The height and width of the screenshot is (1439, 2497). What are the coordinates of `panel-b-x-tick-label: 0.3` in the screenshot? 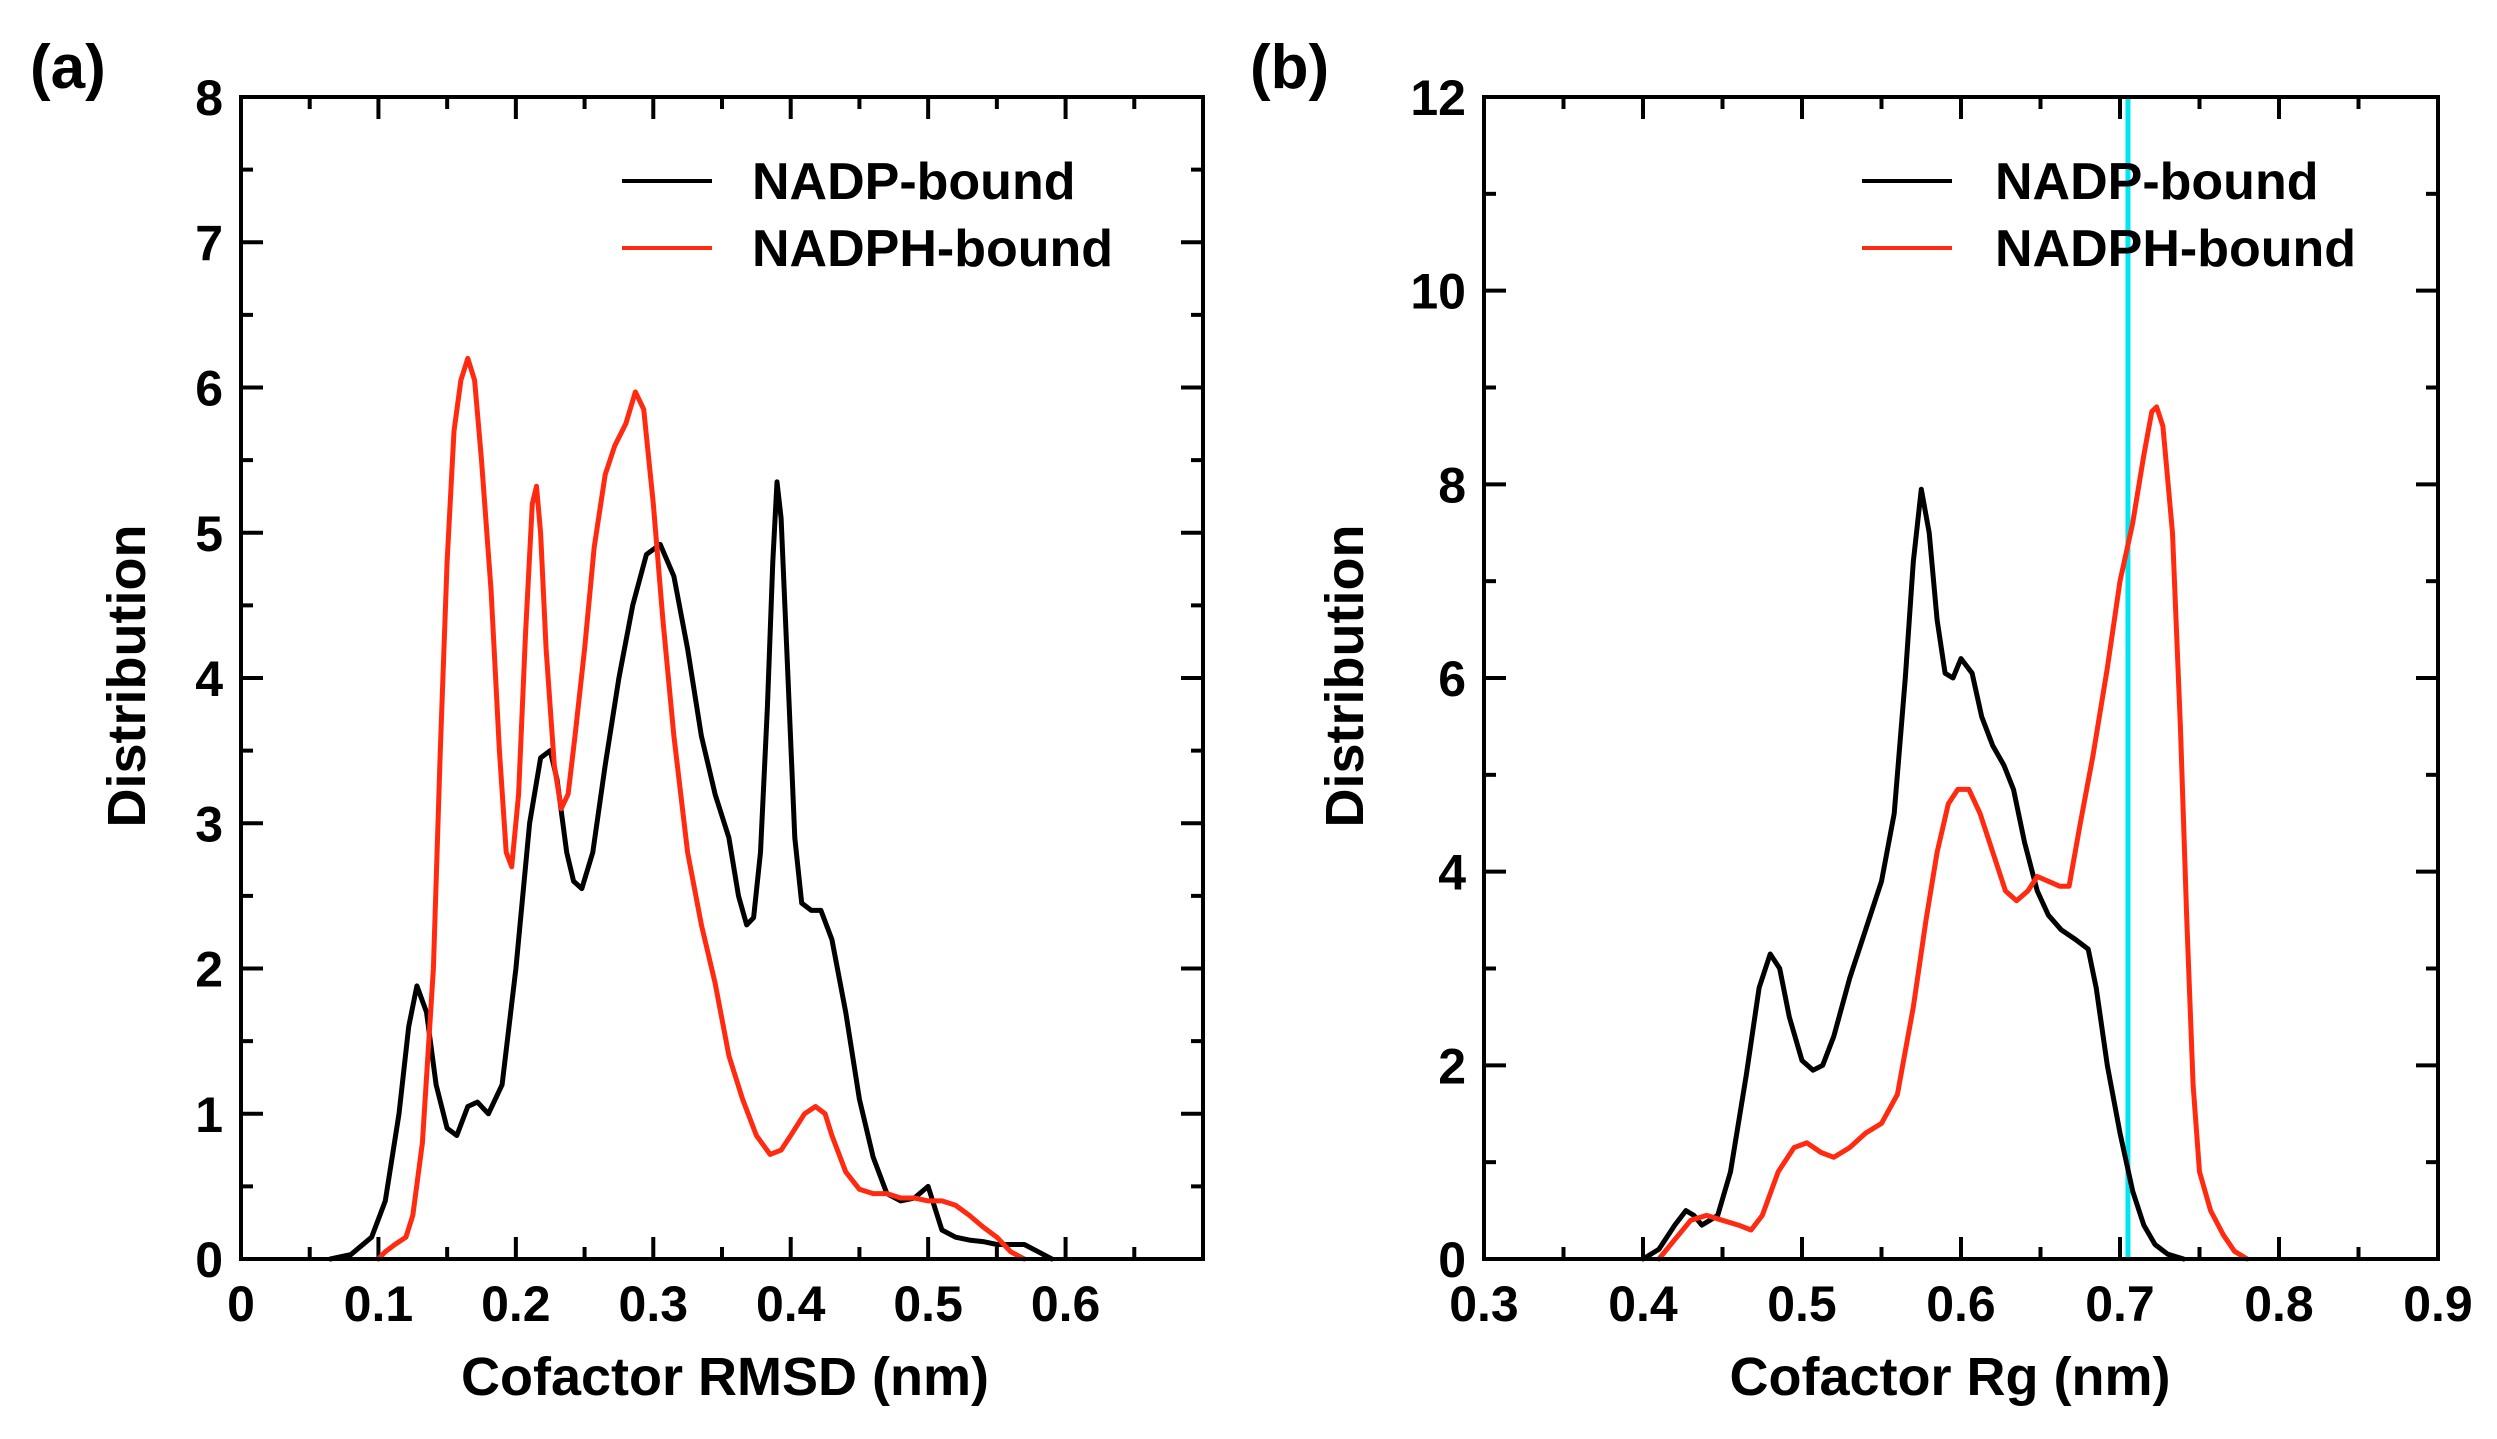 It's located at (1484, 1304).